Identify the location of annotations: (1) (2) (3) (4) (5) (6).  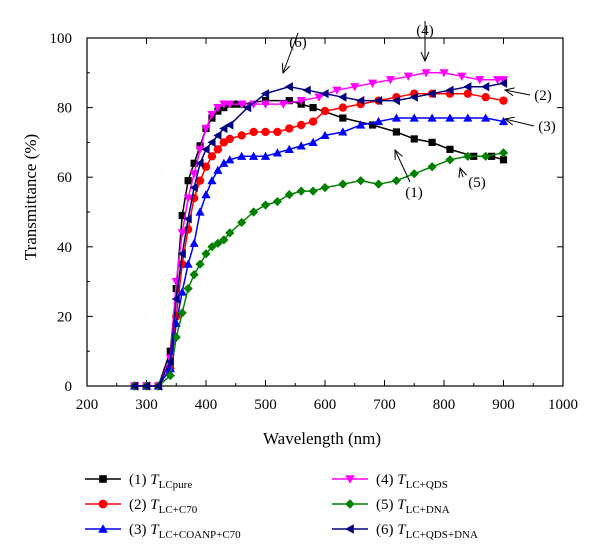
(418, 111).